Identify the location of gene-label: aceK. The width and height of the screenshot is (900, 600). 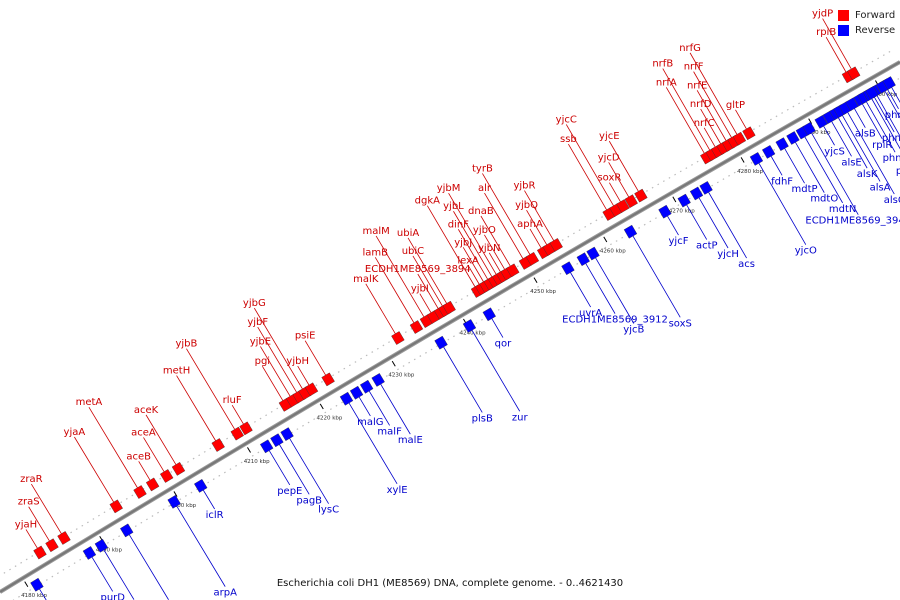
(146, 410).